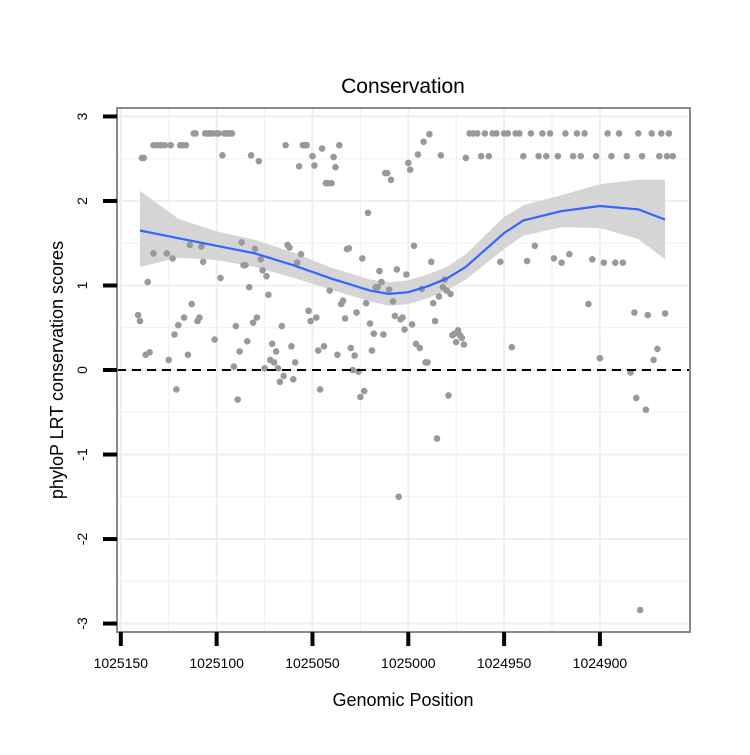 The width and height of the screenshot is (750, 755). I want to click on x-tick-label: 1025000, so click(408, 663).